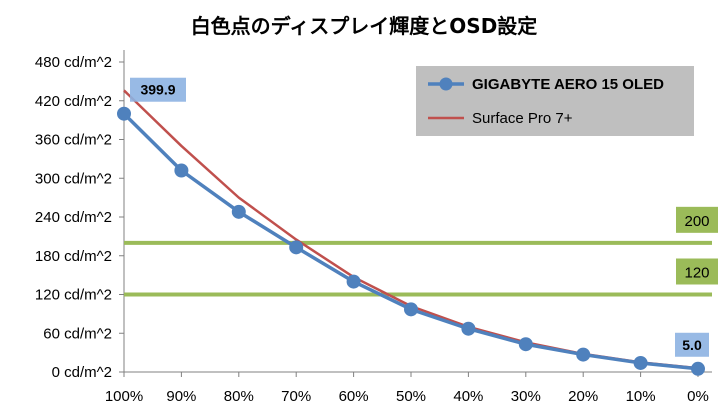  What do you see at coordinates (239, 396) in the screenshot?
I see `x-tick-label: 80%` at bounding box center [239, 396].